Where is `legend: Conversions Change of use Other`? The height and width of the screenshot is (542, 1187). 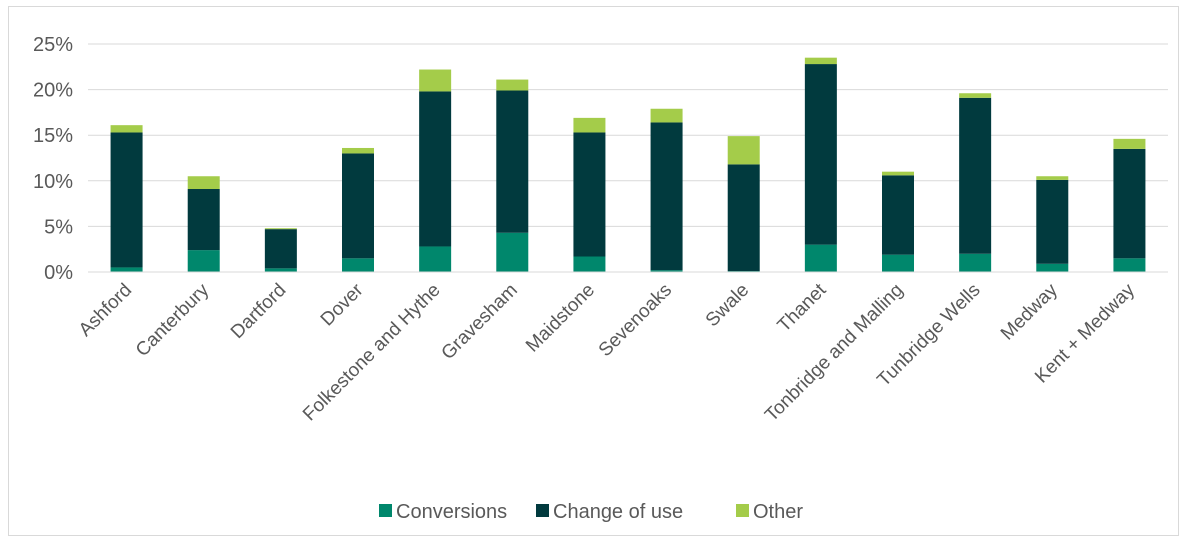
legend: Conversions Change of use Other is located at coordinates (591, 512).